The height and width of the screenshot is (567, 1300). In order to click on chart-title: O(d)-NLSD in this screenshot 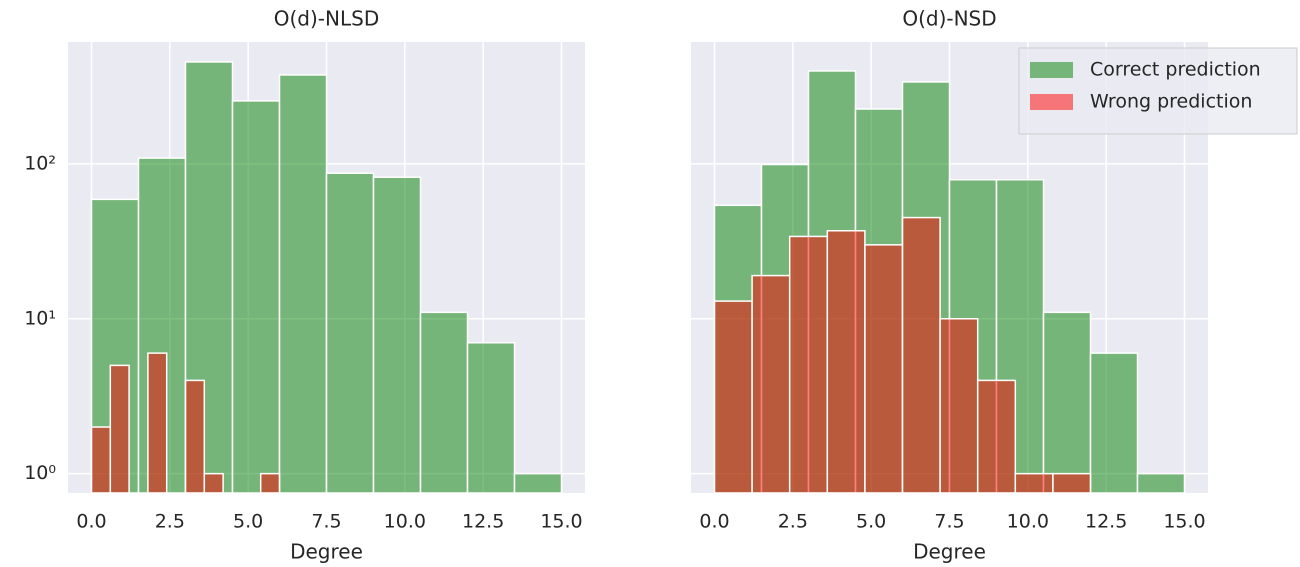, I will do `click(326, 19)`.